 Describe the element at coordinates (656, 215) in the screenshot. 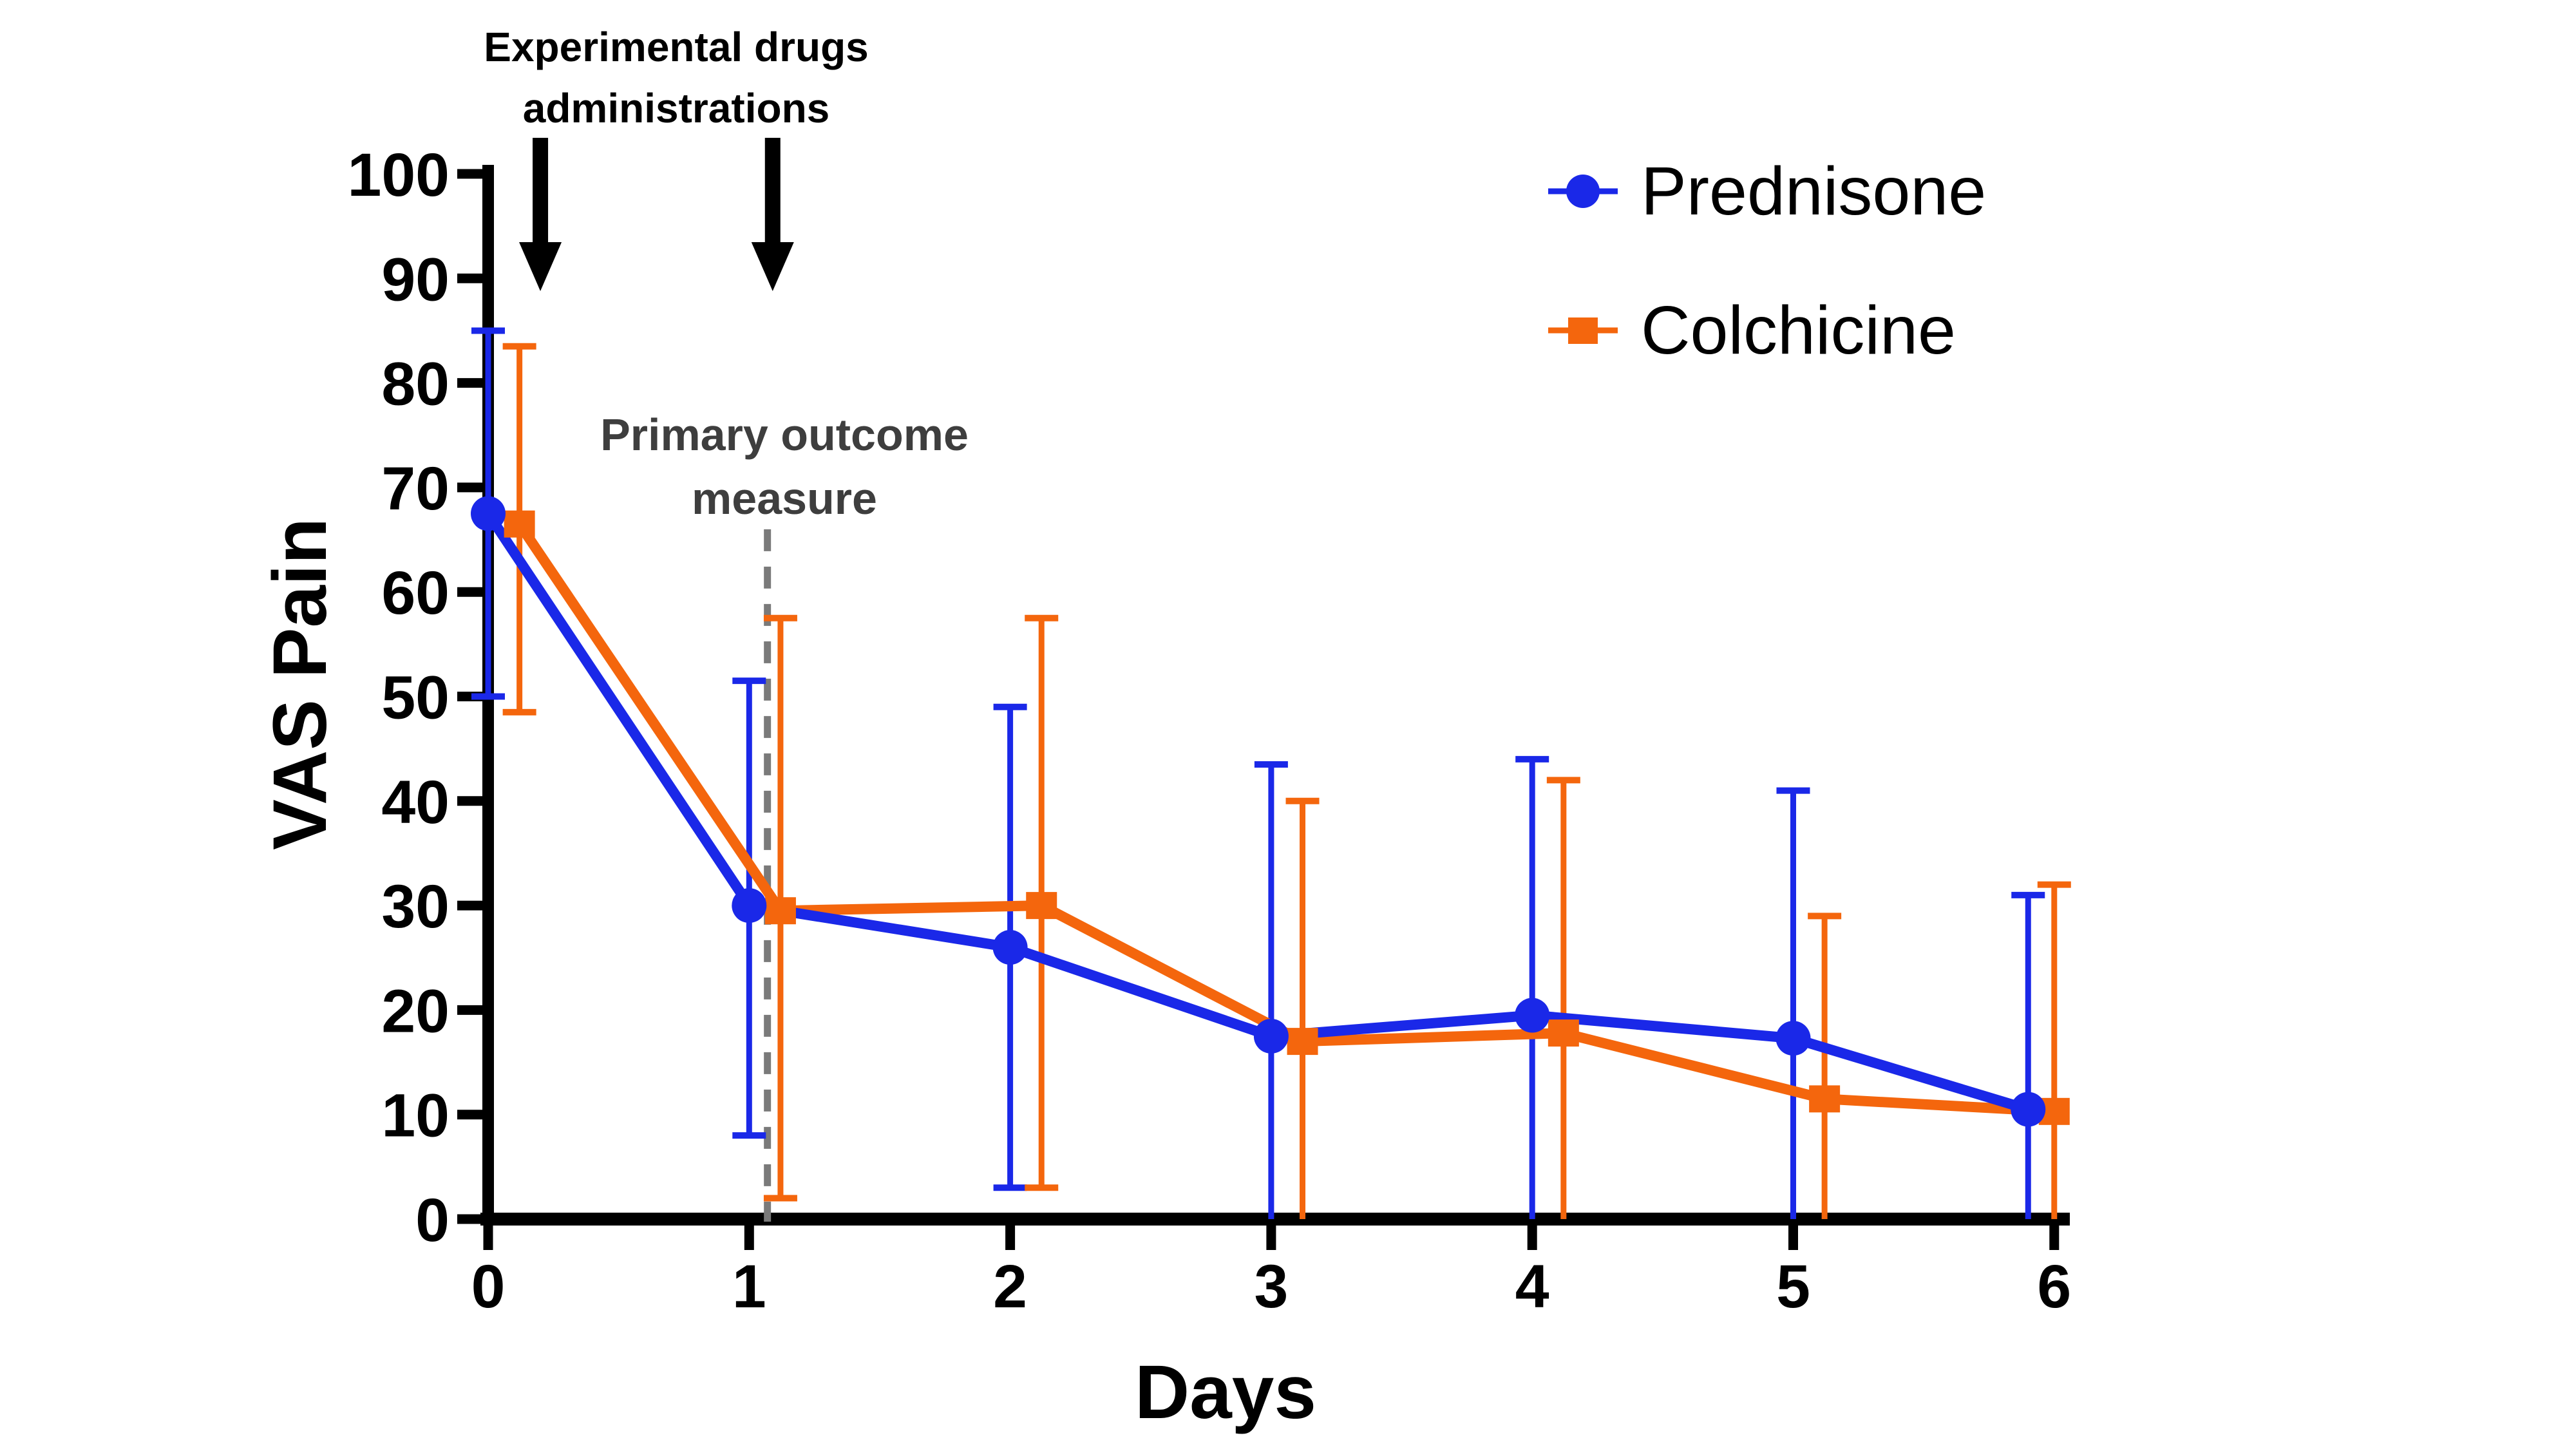

I see `drug-administration-arrows` at that location.